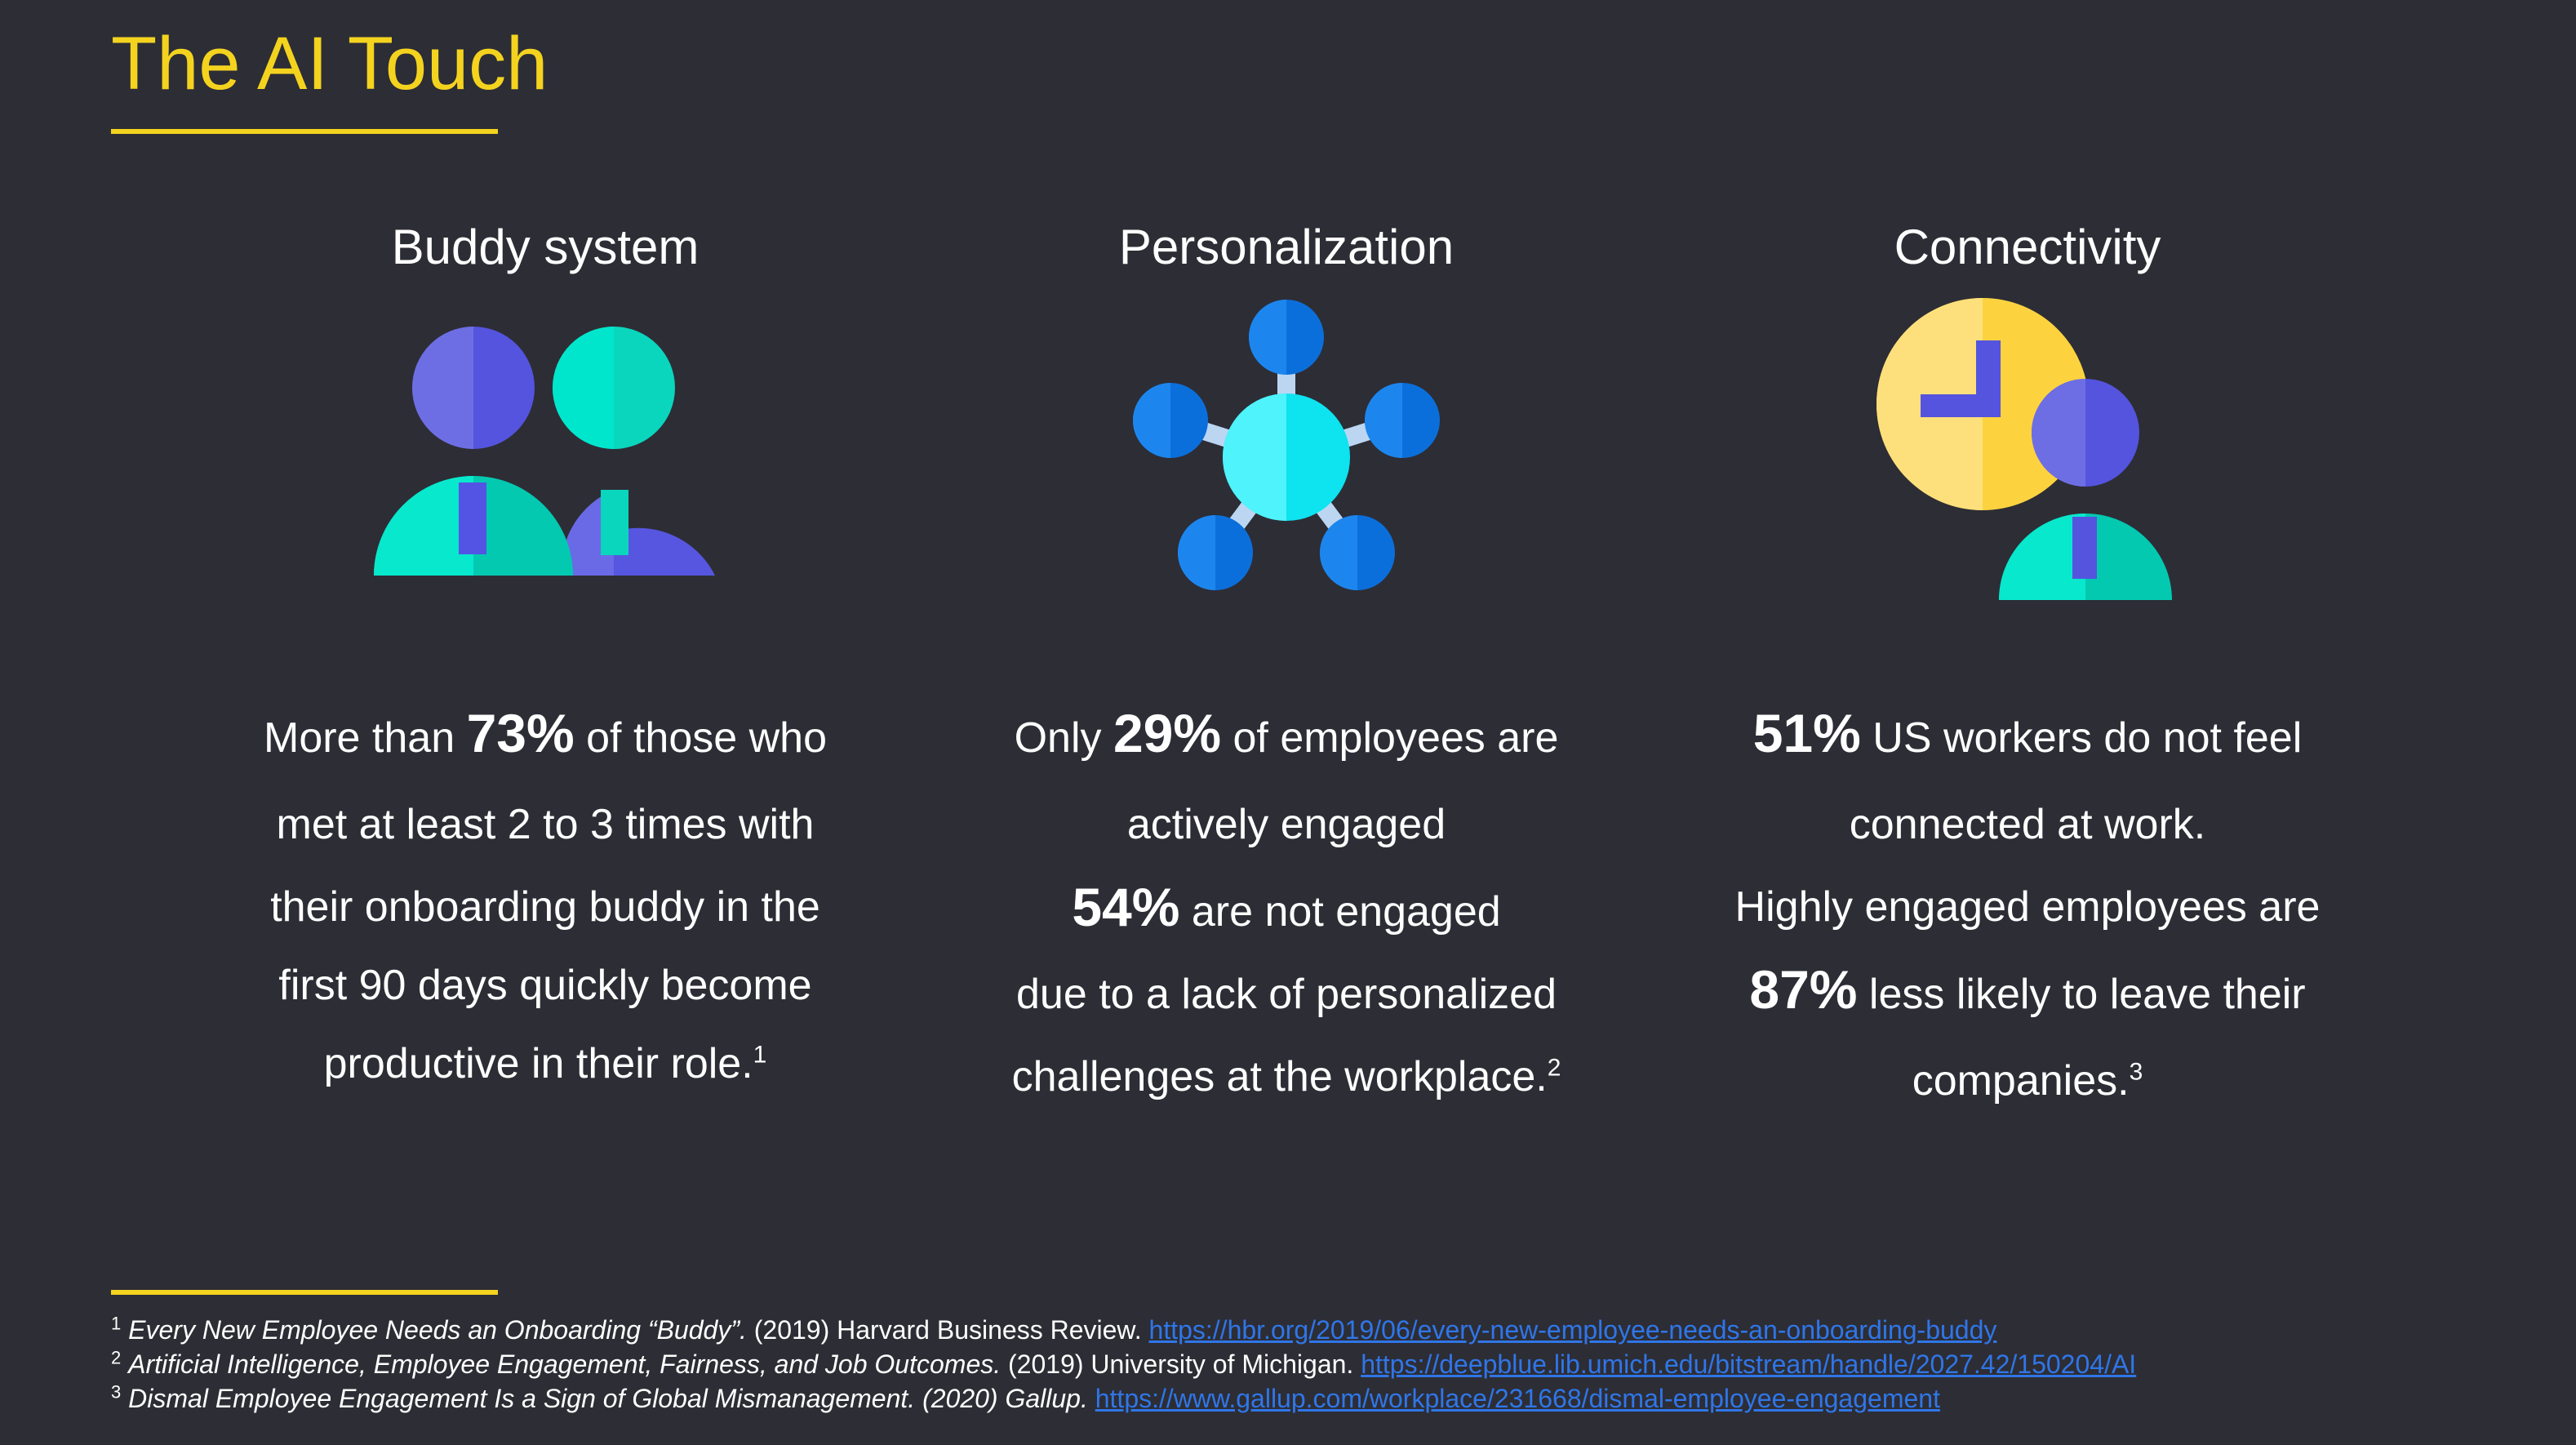 The image size is (2576, 1445). I want to click on stat-highlight: 73%, so click(520, 733).